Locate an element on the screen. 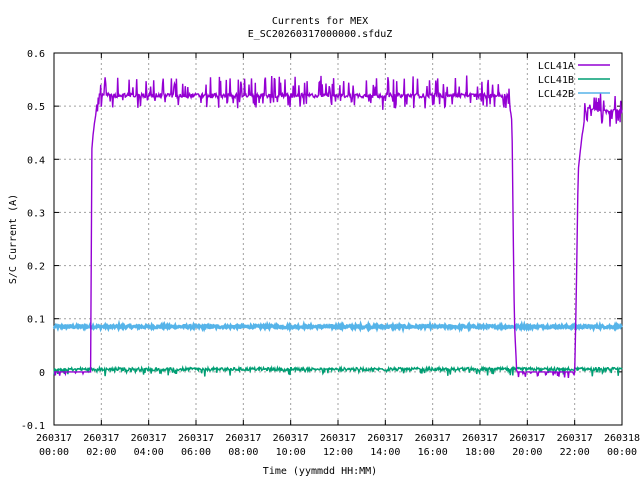  series-line-lcl42b is located at coordinates (337, 326).